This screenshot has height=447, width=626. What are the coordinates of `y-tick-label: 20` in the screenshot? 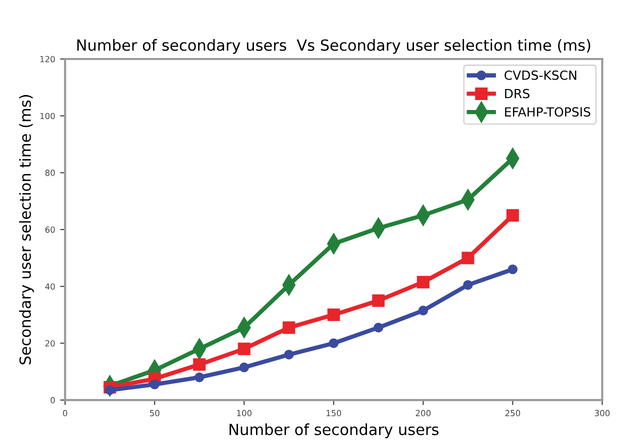 It's located at (50, 343).